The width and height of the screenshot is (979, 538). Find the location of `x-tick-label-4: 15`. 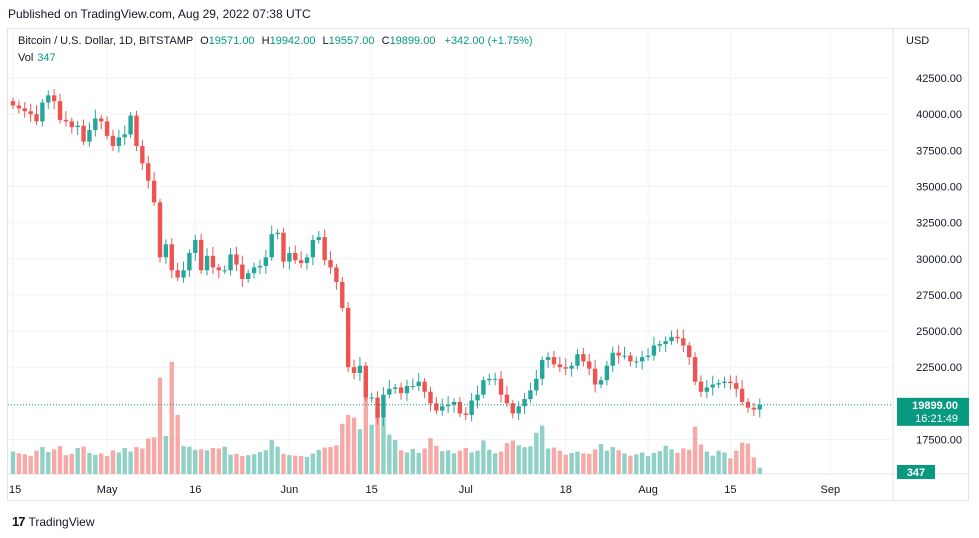

x-tick-label-4: 15 is located at coordinates (372, 490).